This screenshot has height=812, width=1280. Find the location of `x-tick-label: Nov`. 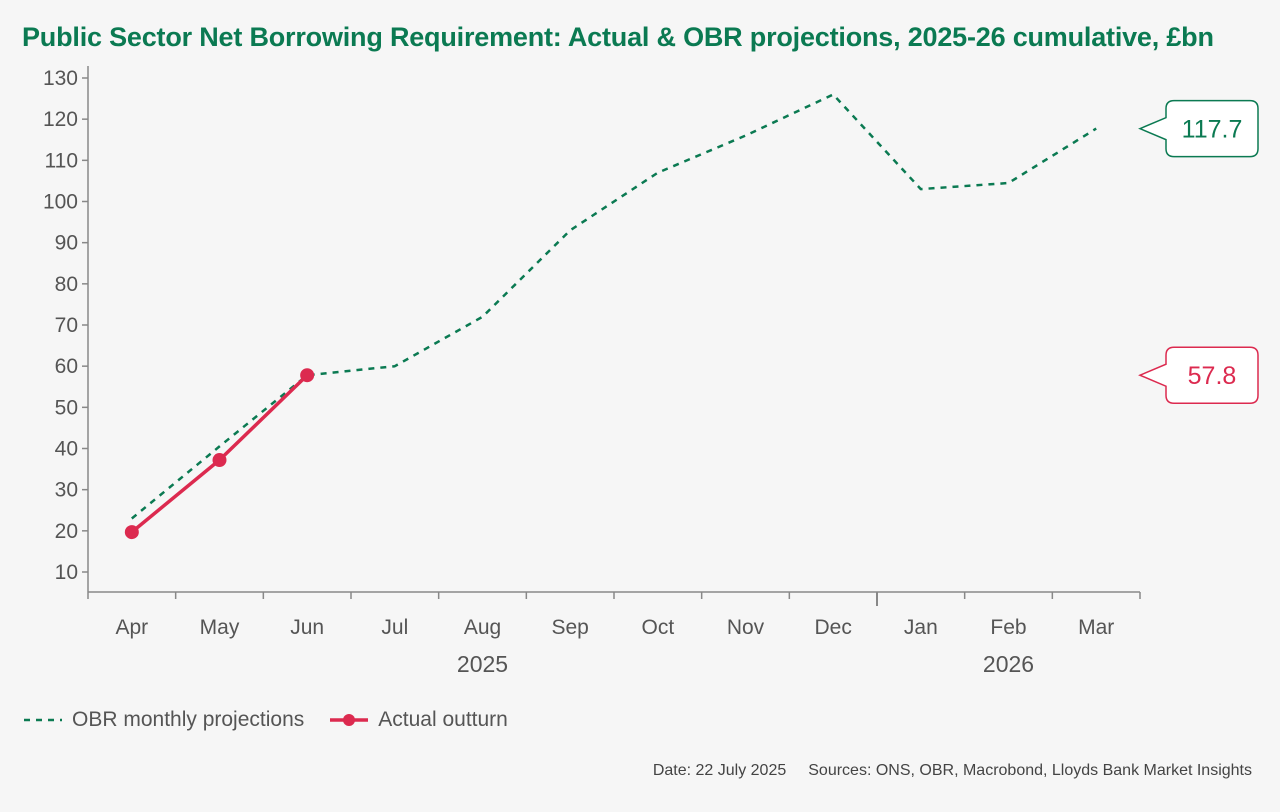

x-tick-label: Nov is located at coordinates (746, 627).